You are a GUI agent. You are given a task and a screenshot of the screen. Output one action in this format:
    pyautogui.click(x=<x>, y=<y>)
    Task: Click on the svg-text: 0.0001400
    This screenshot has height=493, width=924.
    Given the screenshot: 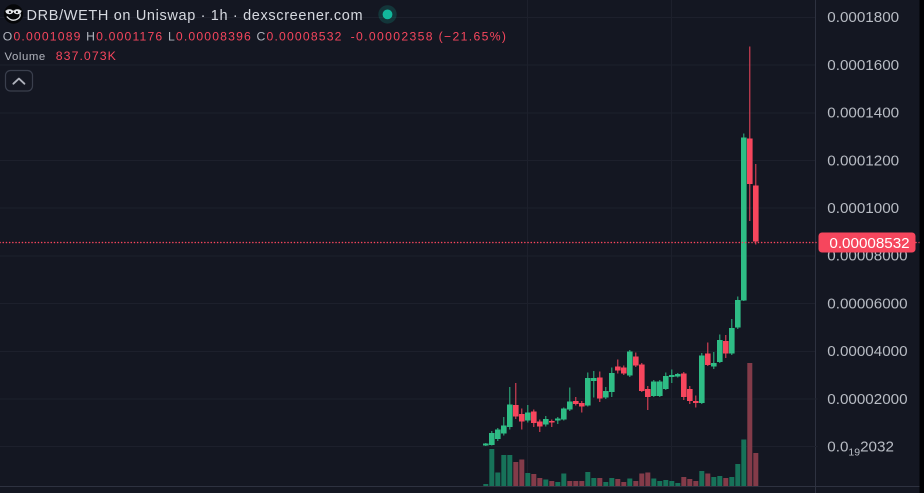 What is the action you would take?
    pyautogui.click(x=863, y=113)
    